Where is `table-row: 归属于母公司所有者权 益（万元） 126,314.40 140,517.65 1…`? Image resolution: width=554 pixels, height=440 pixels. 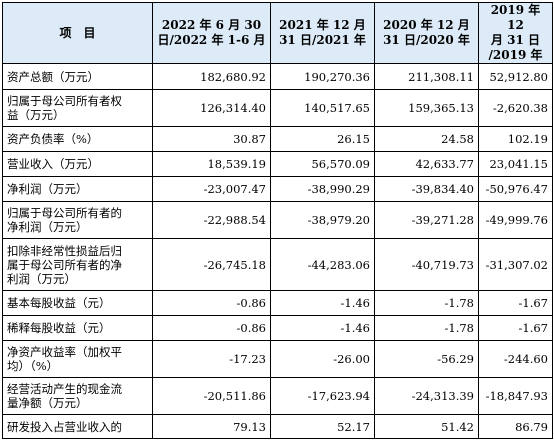 table-row: 归属于母公司所有者权 益（万元） 126,314.40 140,517.65 1… is located at coordinates (277, 108).